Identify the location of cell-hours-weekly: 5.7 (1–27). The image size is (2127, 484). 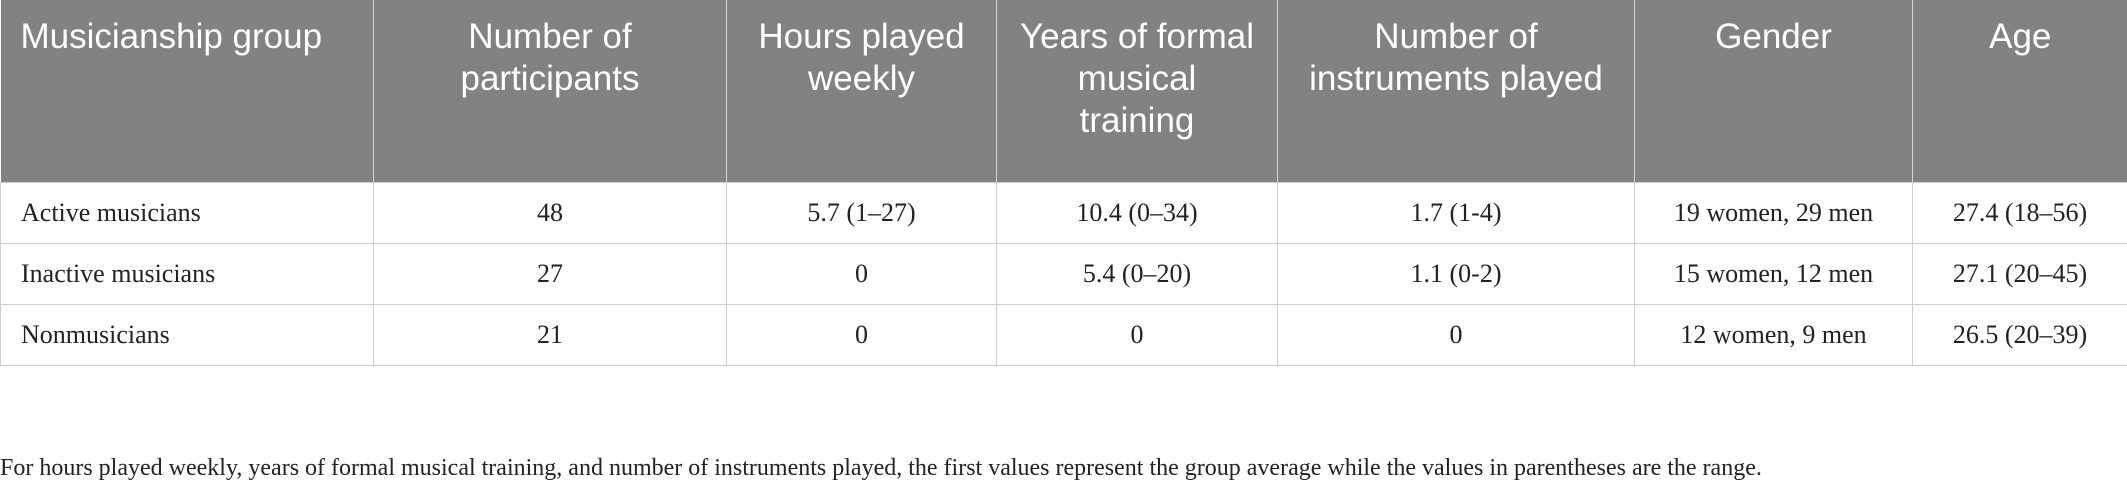
(861, 213).